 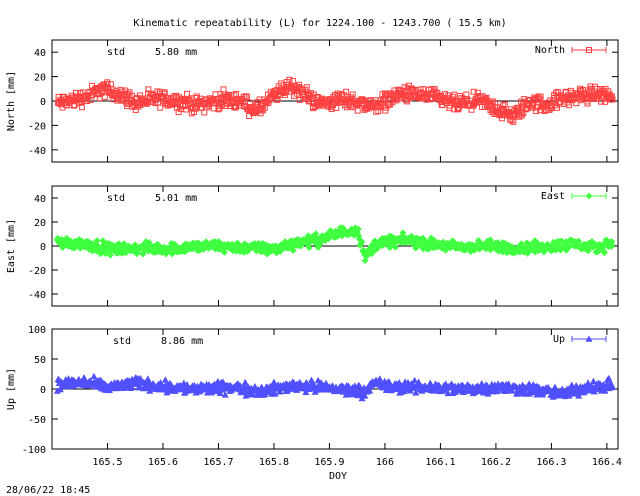 I want to click on x-tick-label: 166.1, so click(x=440, y=462).